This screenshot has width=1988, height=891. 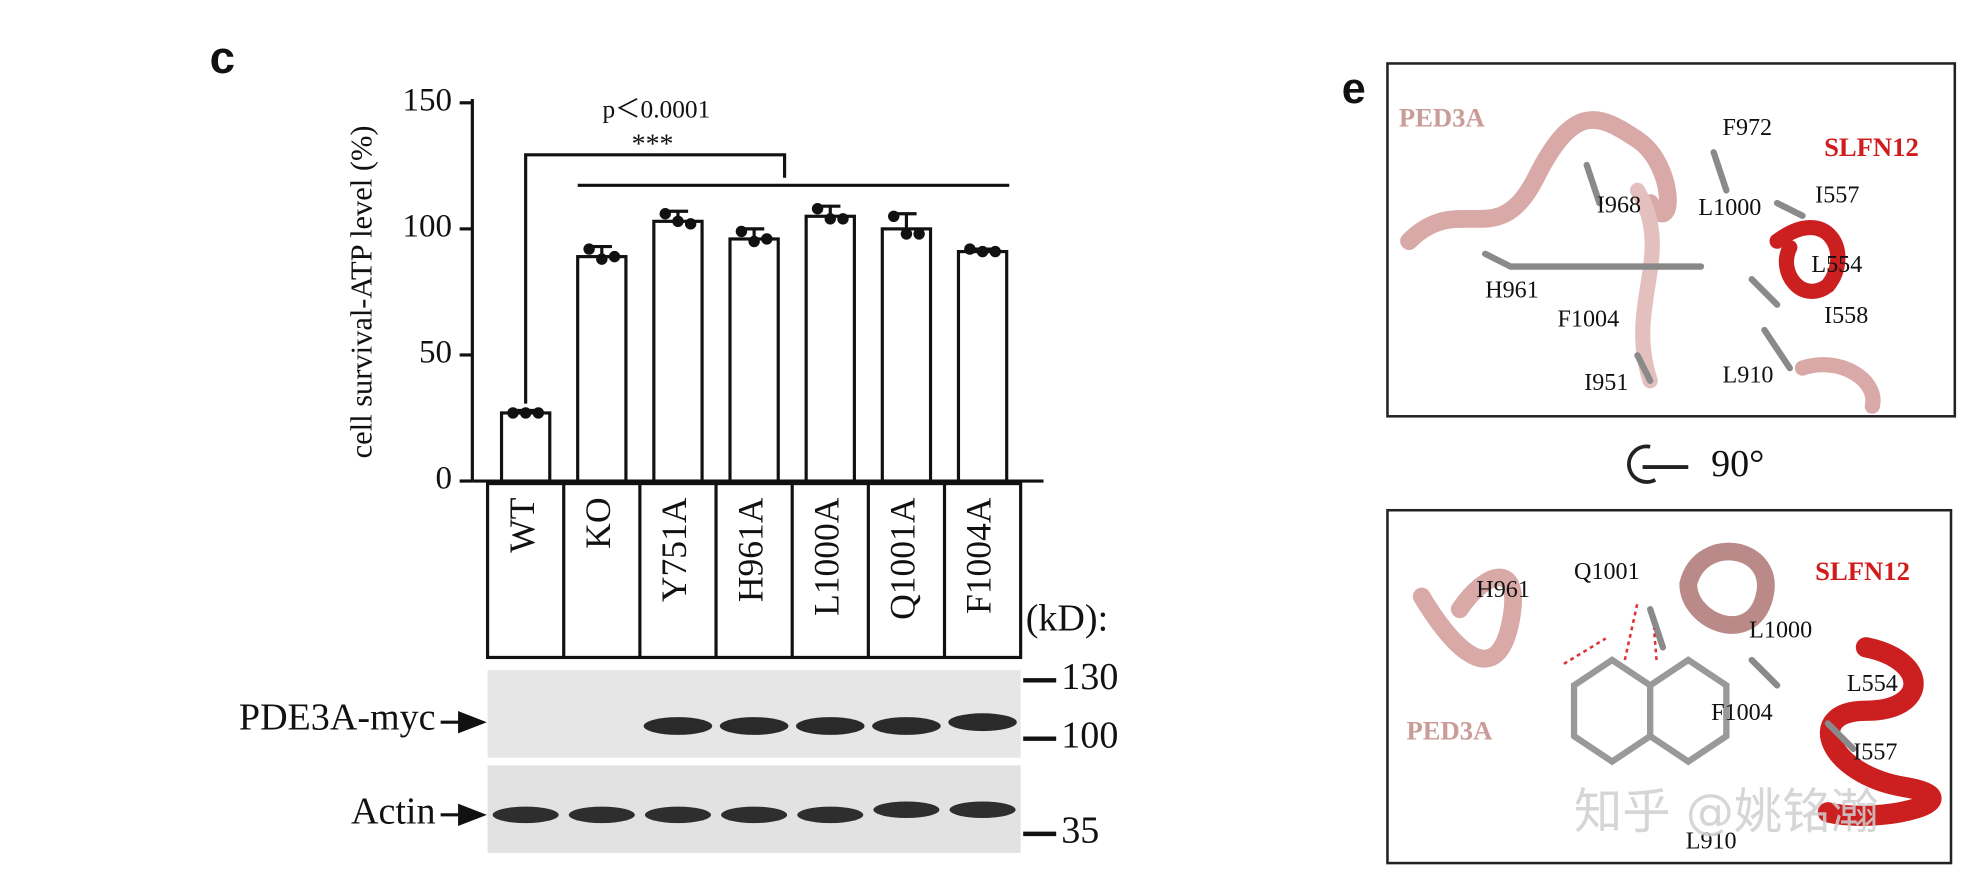 I want to click on x-tick-label: H961A, so click(x=750, y=549).